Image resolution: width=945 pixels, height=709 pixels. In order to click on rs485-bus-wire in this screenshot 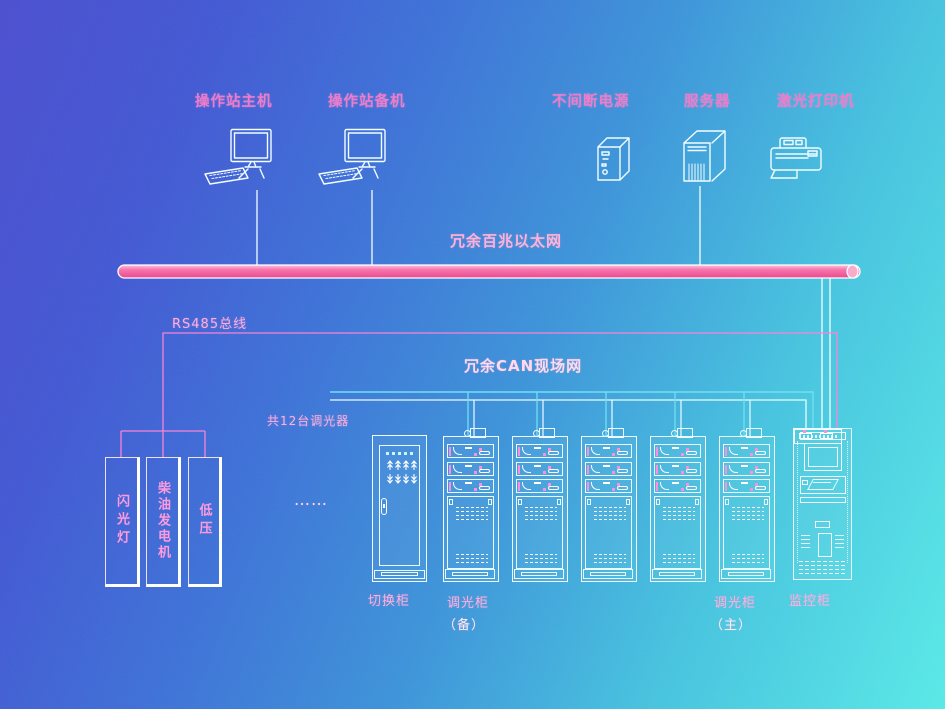, I will do `click(479, 394)`.